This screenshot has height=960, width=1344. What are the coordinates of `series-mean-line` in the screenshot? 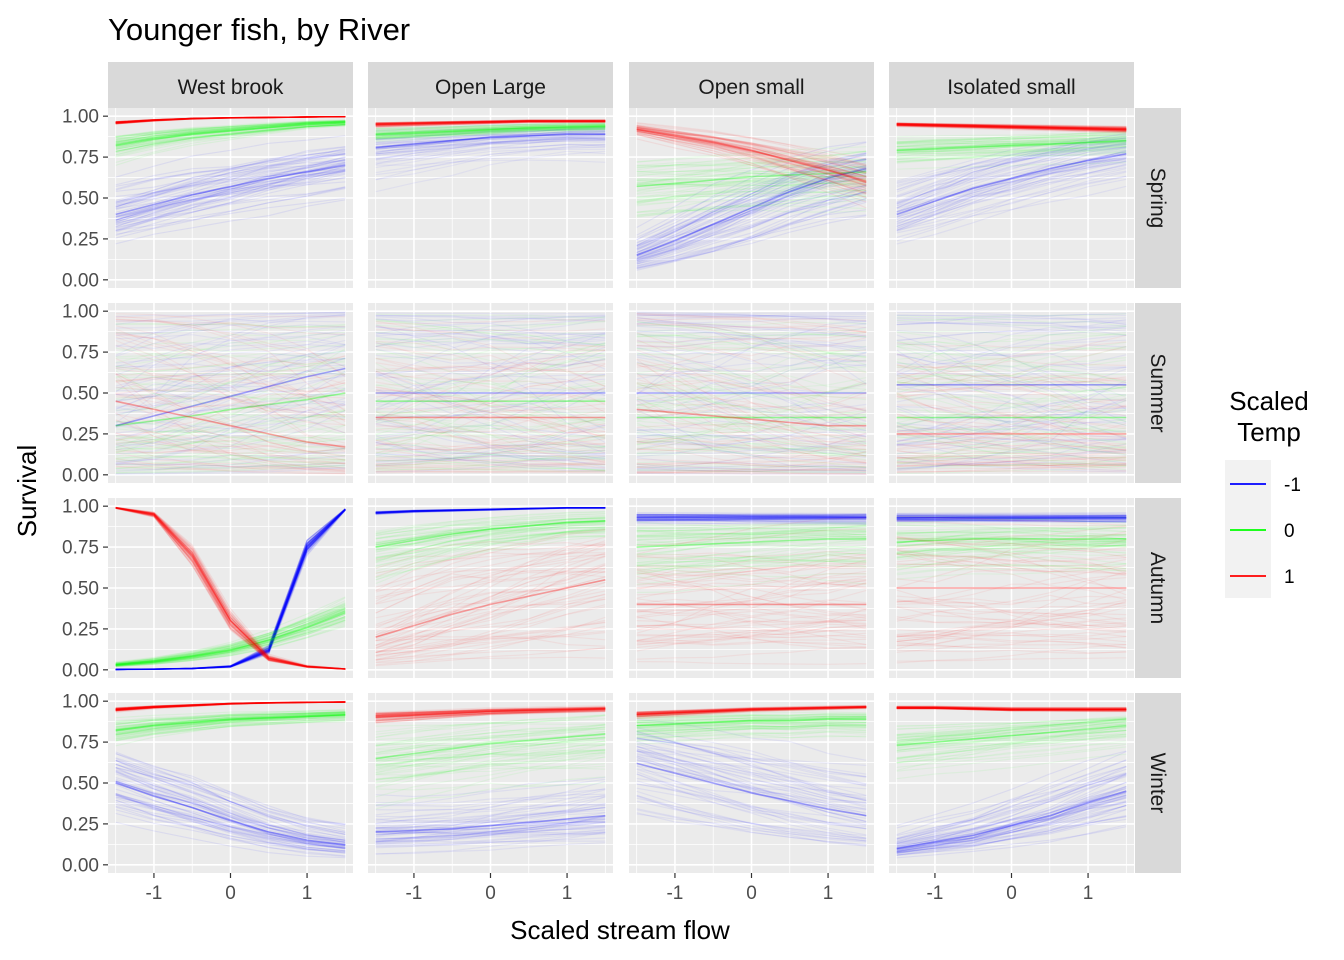 It's located at (1011, 184).